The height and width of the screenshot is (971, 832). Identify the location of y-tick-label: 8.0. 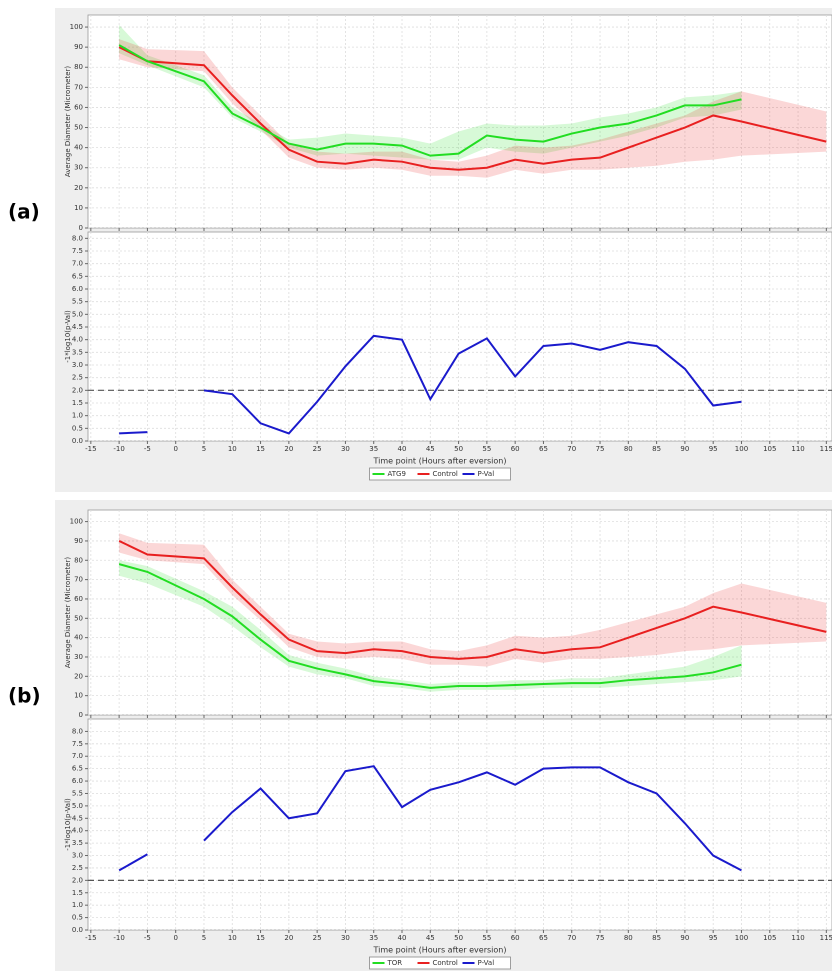
(77, 731).